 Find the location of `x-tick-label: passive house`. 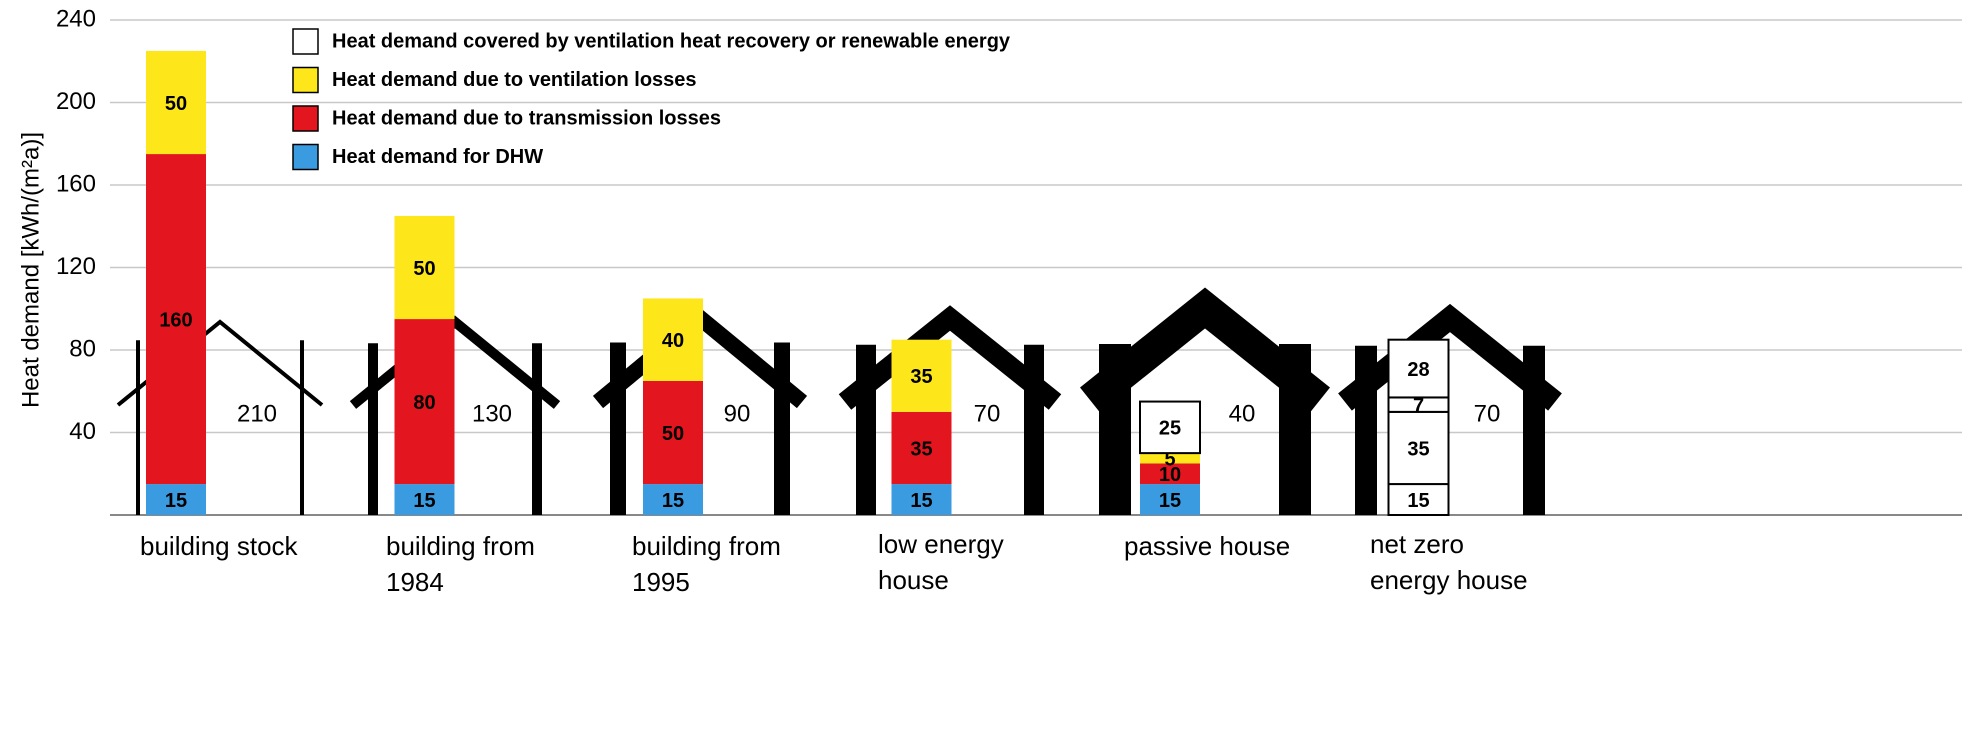

x-tick-label: passive house is located at coordinates (1207, 546).